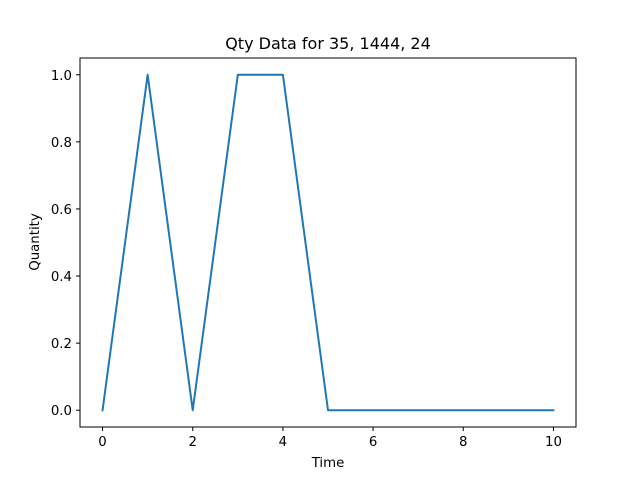 Image resolution: width=640 pixels, height=480 pixels. What do you see at coordinates (61, 344) in the screenshot?
I see `y-tick-label: 0.2` at bounding box center [61, 344].